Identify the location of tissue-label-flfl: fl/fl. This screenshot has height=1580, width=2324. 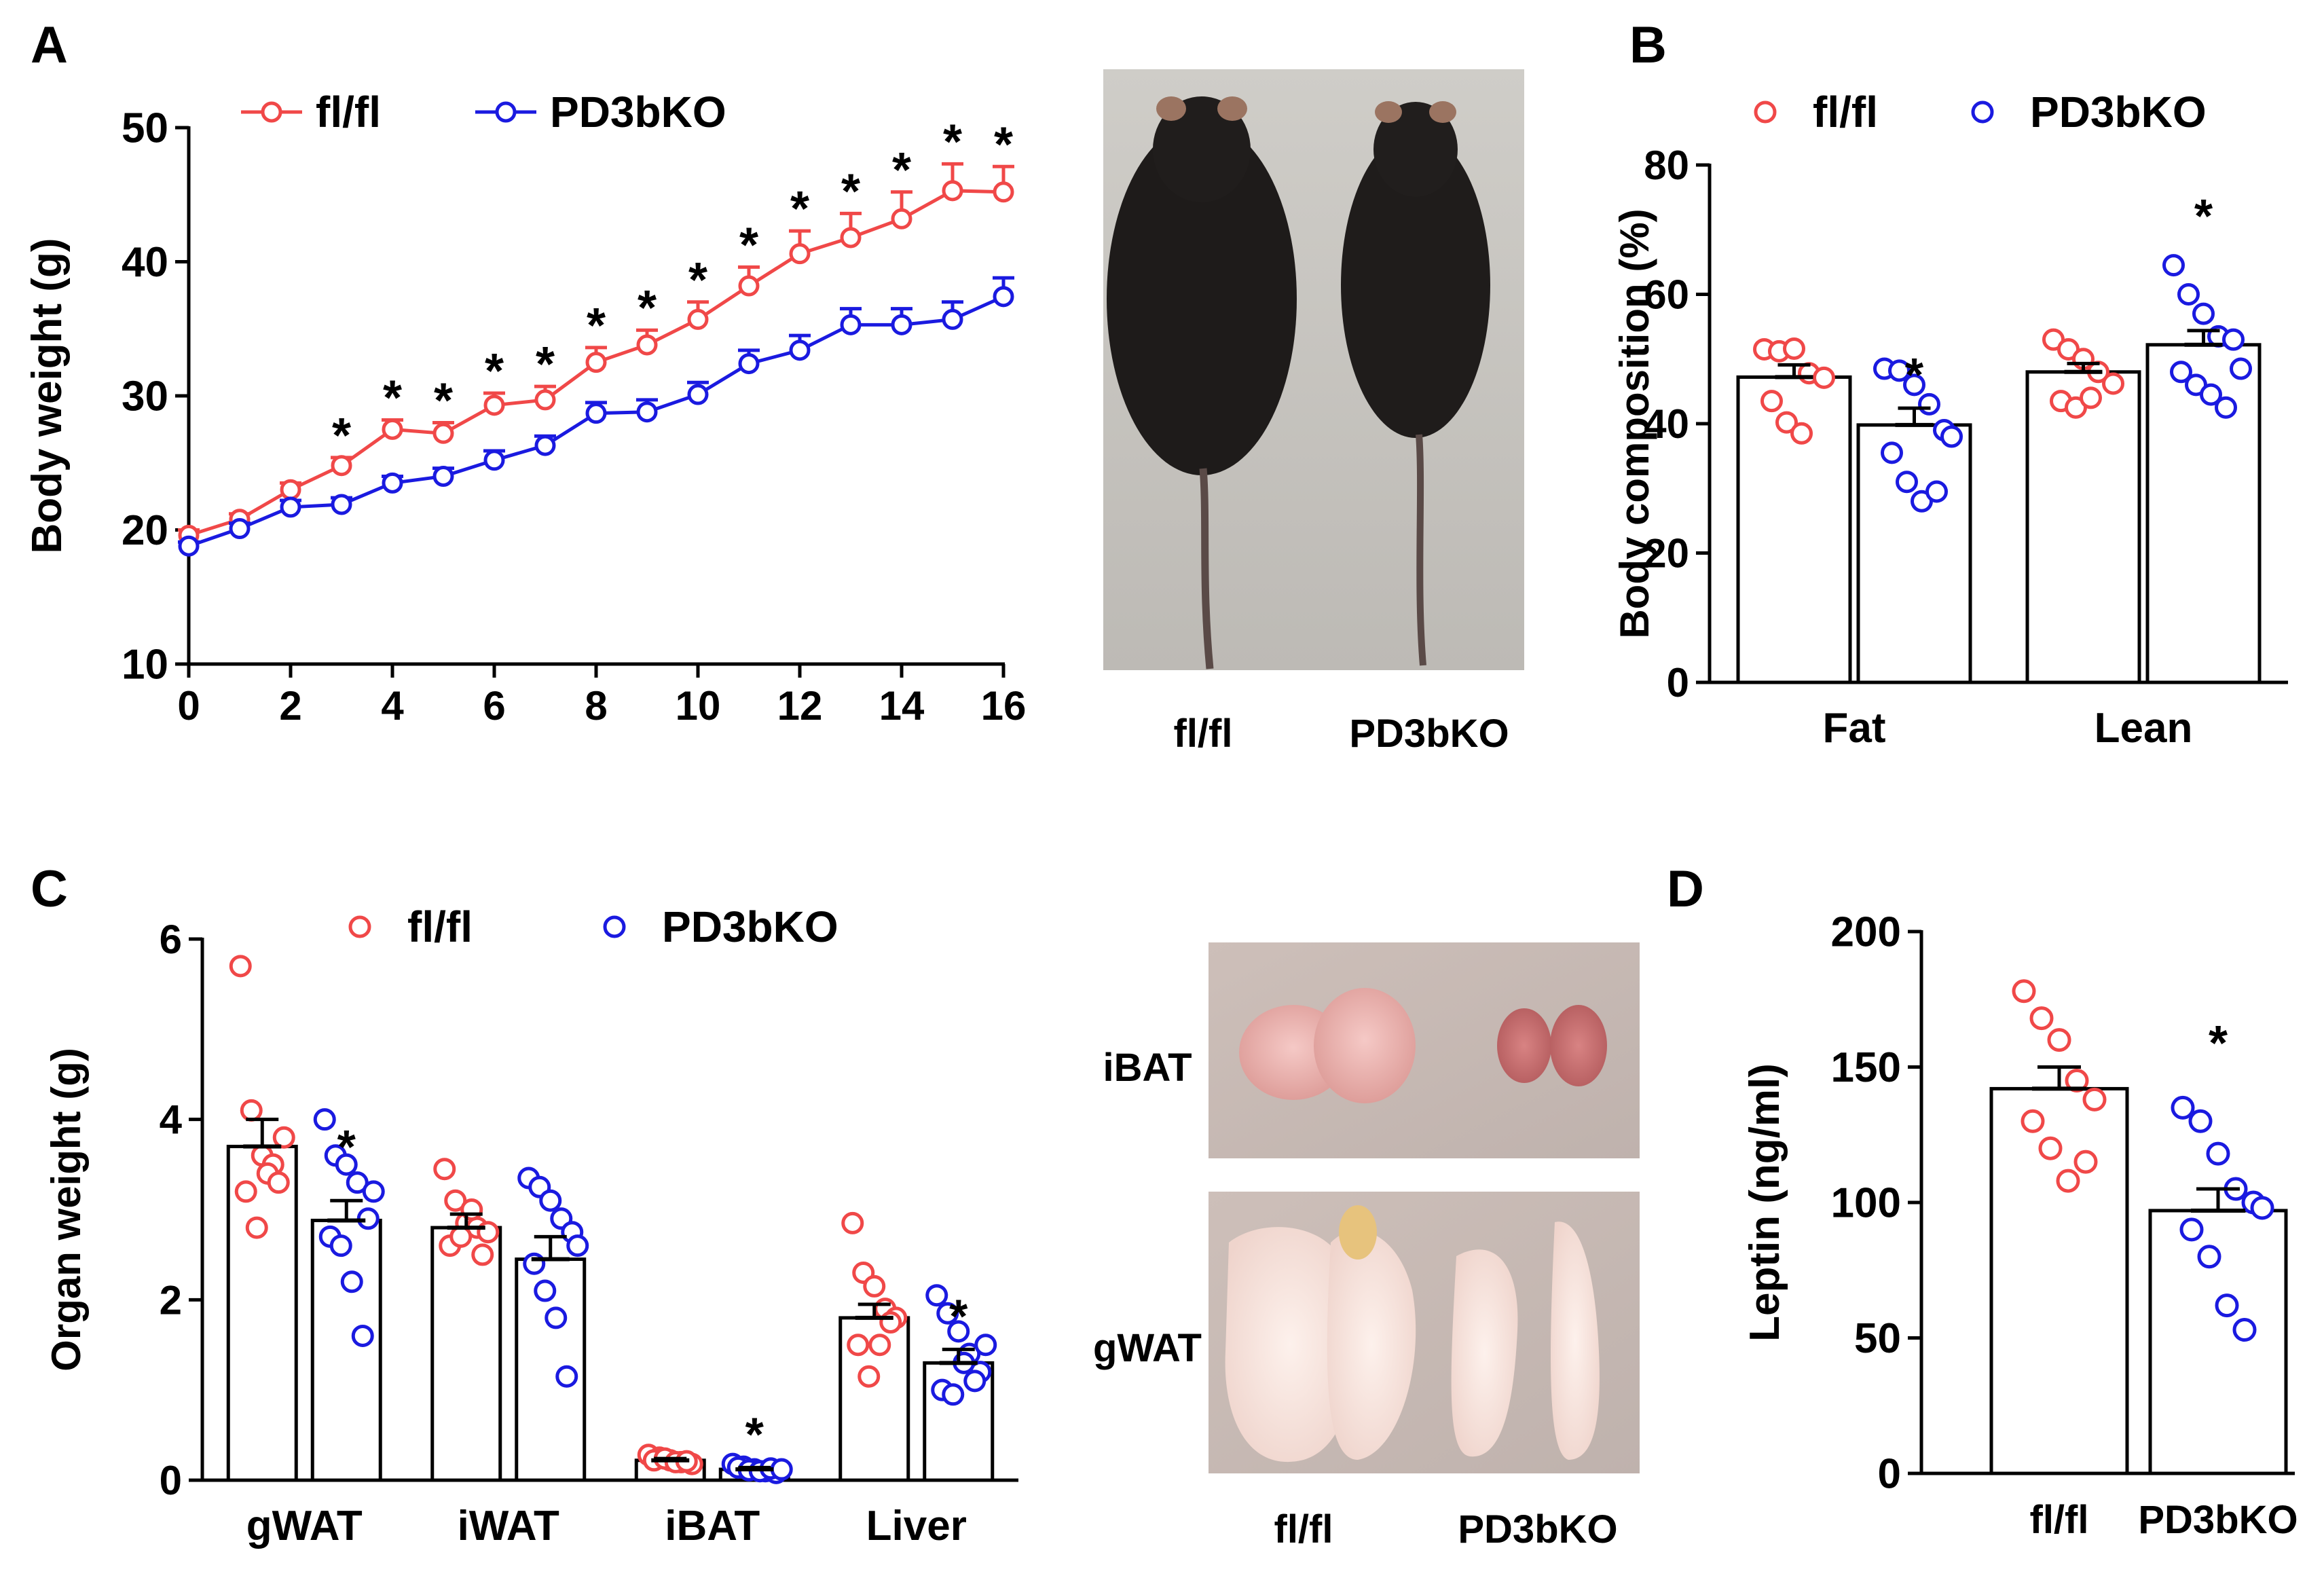
(1303, 1529).